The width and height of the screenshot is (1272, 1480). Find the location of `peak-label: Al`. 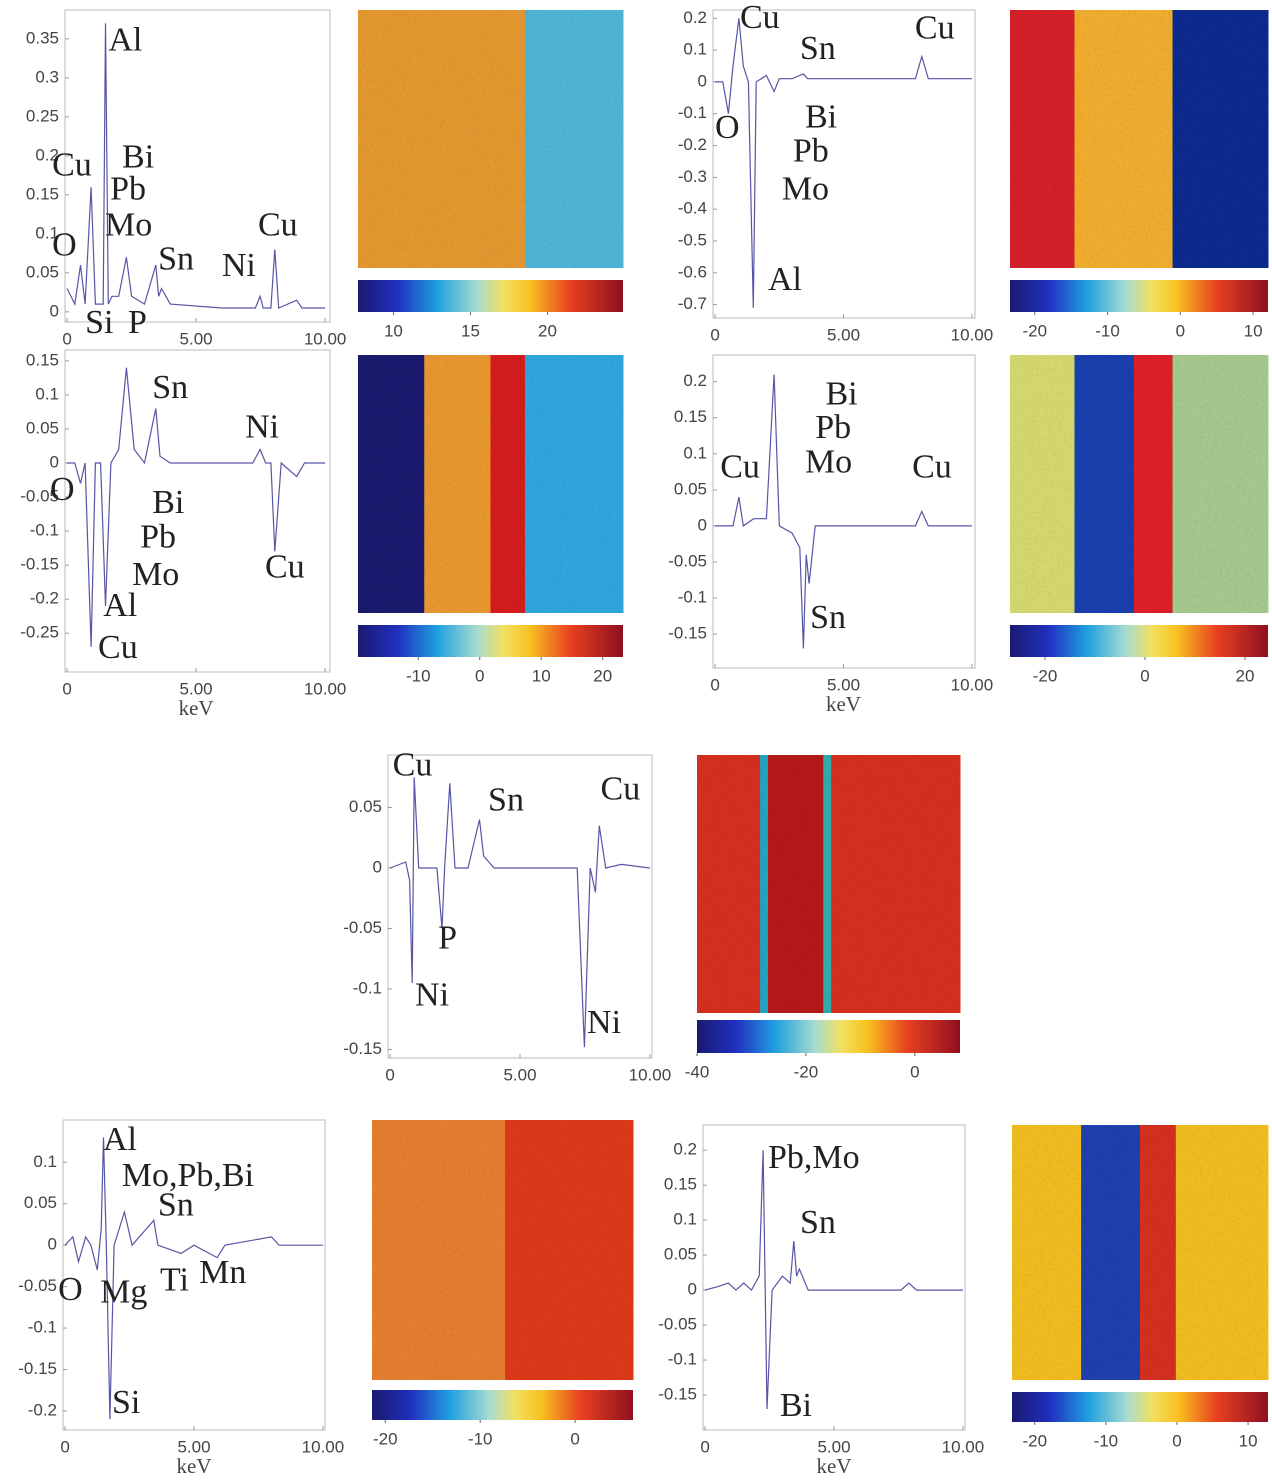

peak-label: Al is located at coordinates (120, 1139).